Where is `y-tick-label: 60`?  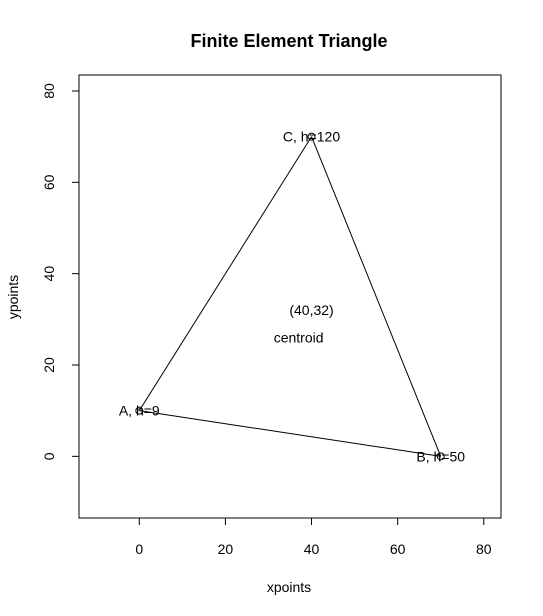
y-tick-label: 60 is located at coordinates (49, 182).